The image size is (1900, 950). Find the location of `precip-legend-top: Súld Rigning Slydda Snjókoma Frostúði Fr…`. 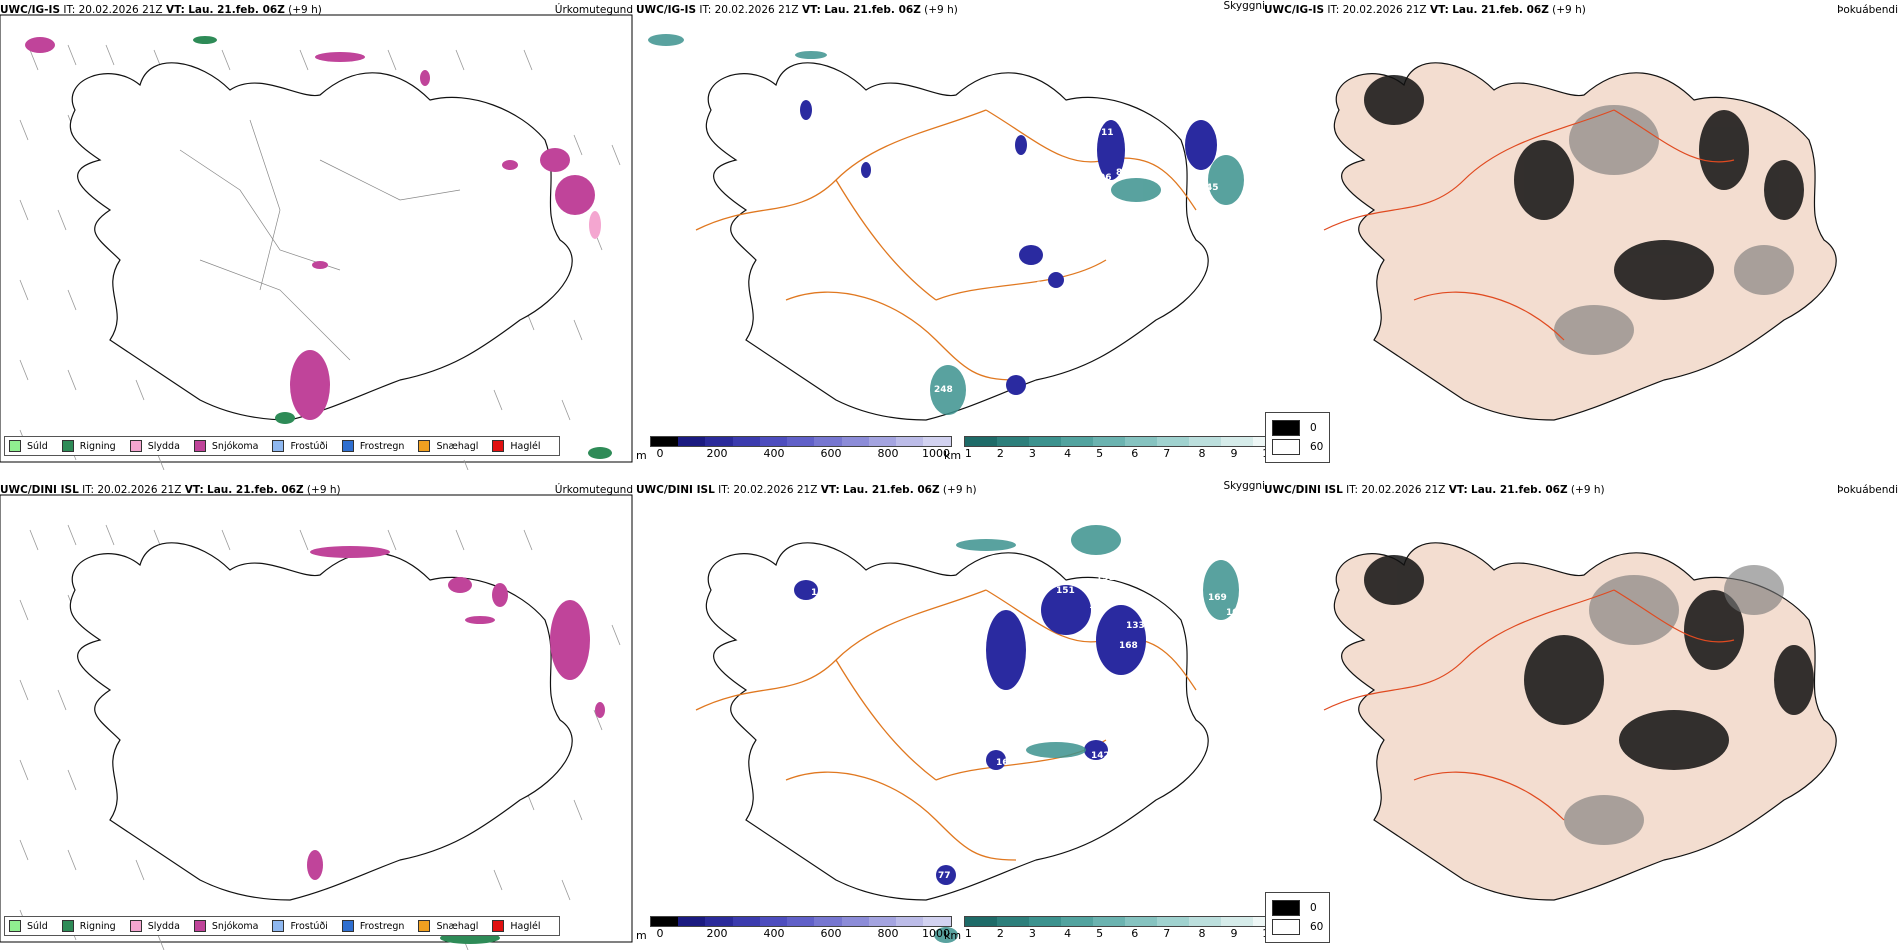

precip-legend-top: Súld Rigning Slydda Snjókoma Frostúði Fr… is located at coordinates (282, 446).